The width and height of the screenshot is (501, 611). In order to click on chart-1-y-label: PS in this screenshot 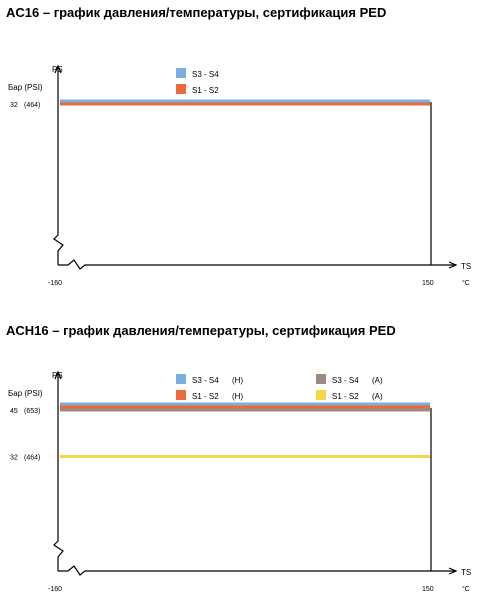, I will do `click(57, 69)`.